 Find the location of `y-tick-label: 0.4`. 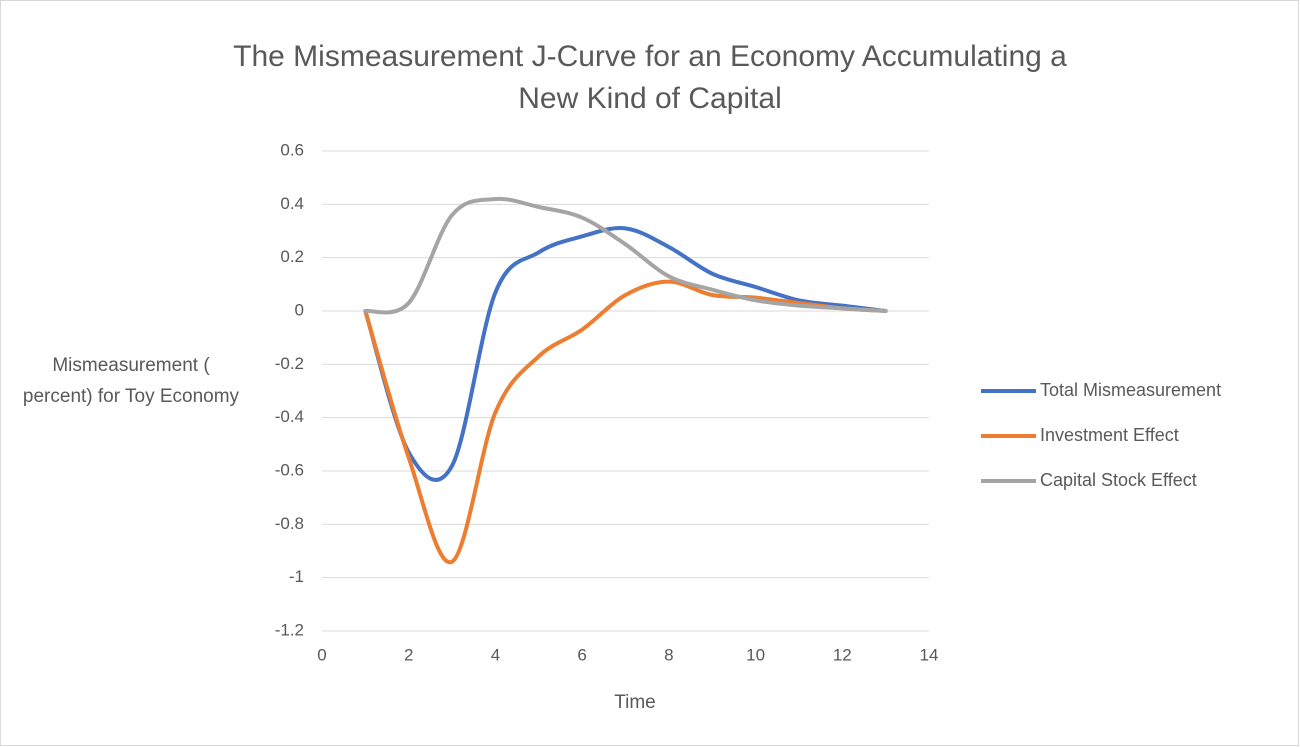

y-tick-label: 0.4 is located at coordinates (292, 203).